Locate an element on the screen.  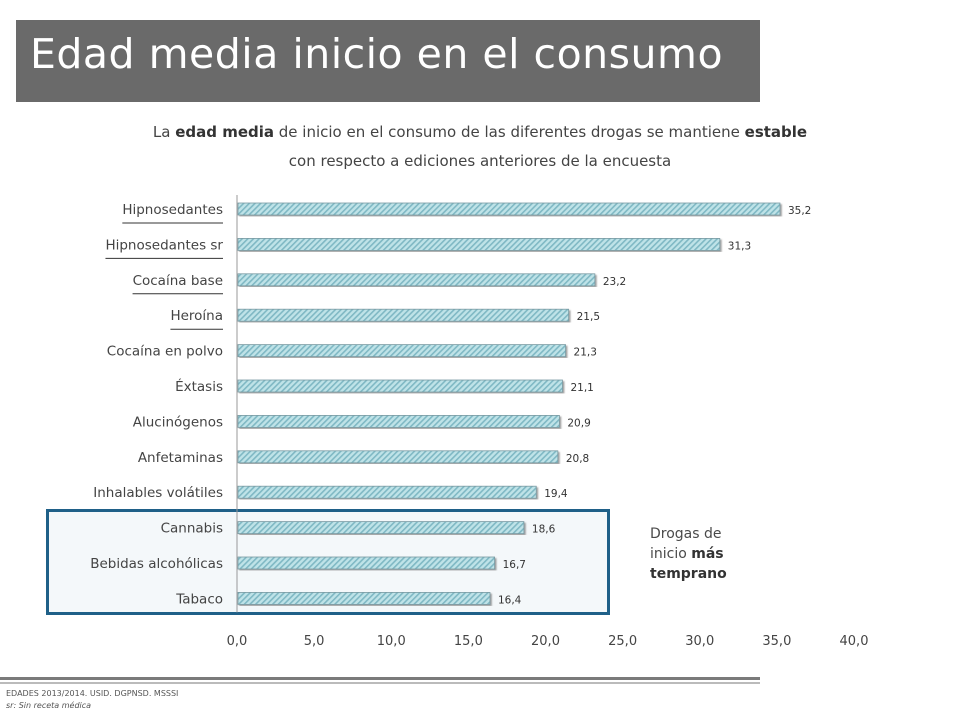
footer-source: EDADES 2013/2014. USID. DGPNSD. MSSSI is located at coordinates (92, 693).